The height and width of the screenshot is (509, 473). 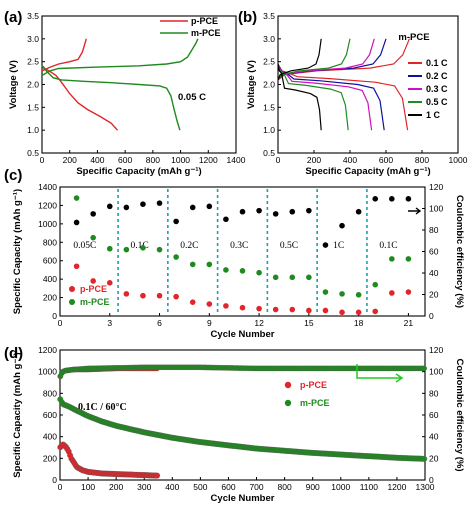 What do you see at coordinates (367, 171) in the screenshot?
I see `x-axis-label: Specific Capacity (mAh g⁻¹)` at bounding box center [367, 171].